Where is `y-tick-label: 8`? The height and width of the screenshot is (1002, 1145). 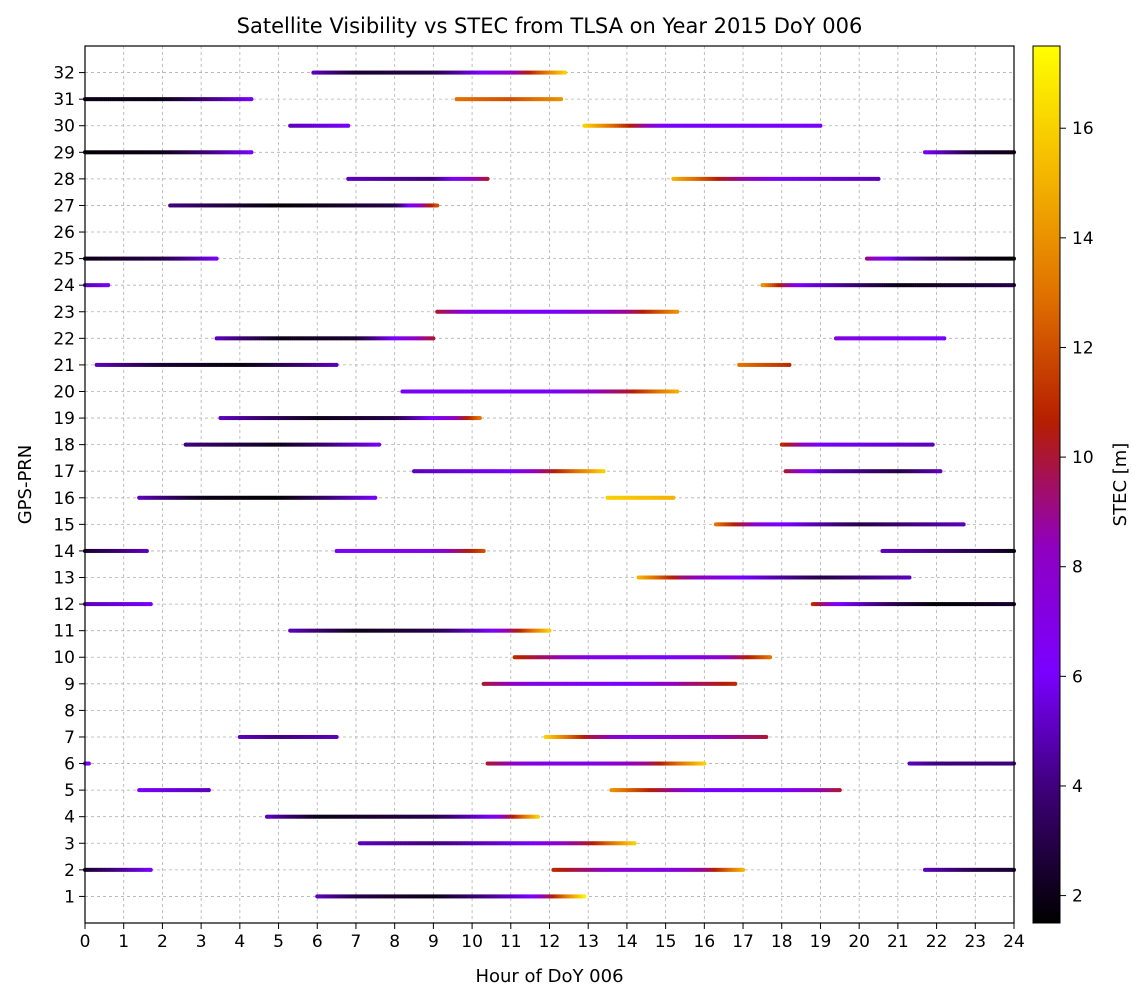
y-tick-label: 8 is located at coordinates (69, 711).